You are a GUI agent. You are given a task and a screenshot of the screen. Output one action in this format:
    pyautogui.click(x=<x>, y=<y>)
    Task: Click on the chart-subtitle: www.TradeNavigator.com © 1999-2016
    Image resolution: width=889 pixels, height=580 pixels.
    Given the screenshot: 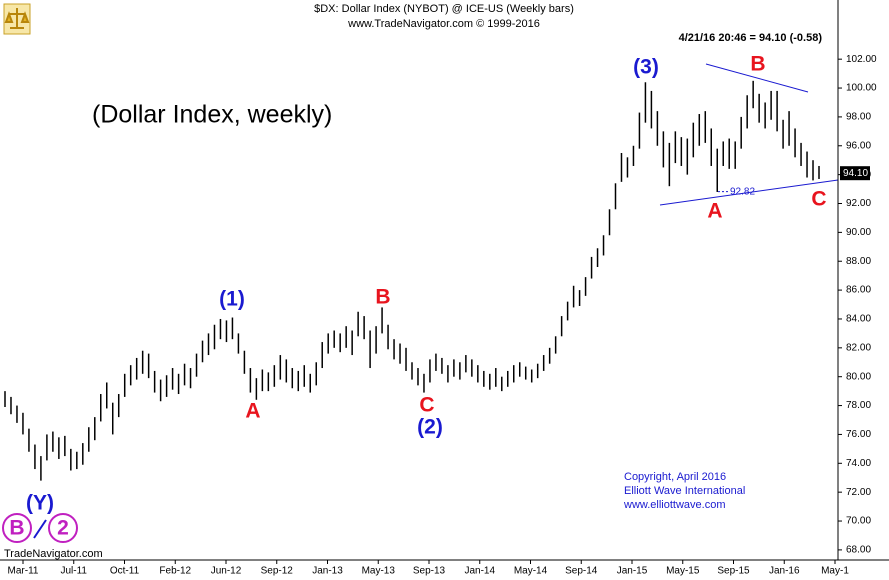 What is the action you would take?
    pyautogui.click(x=443, y=24)
    